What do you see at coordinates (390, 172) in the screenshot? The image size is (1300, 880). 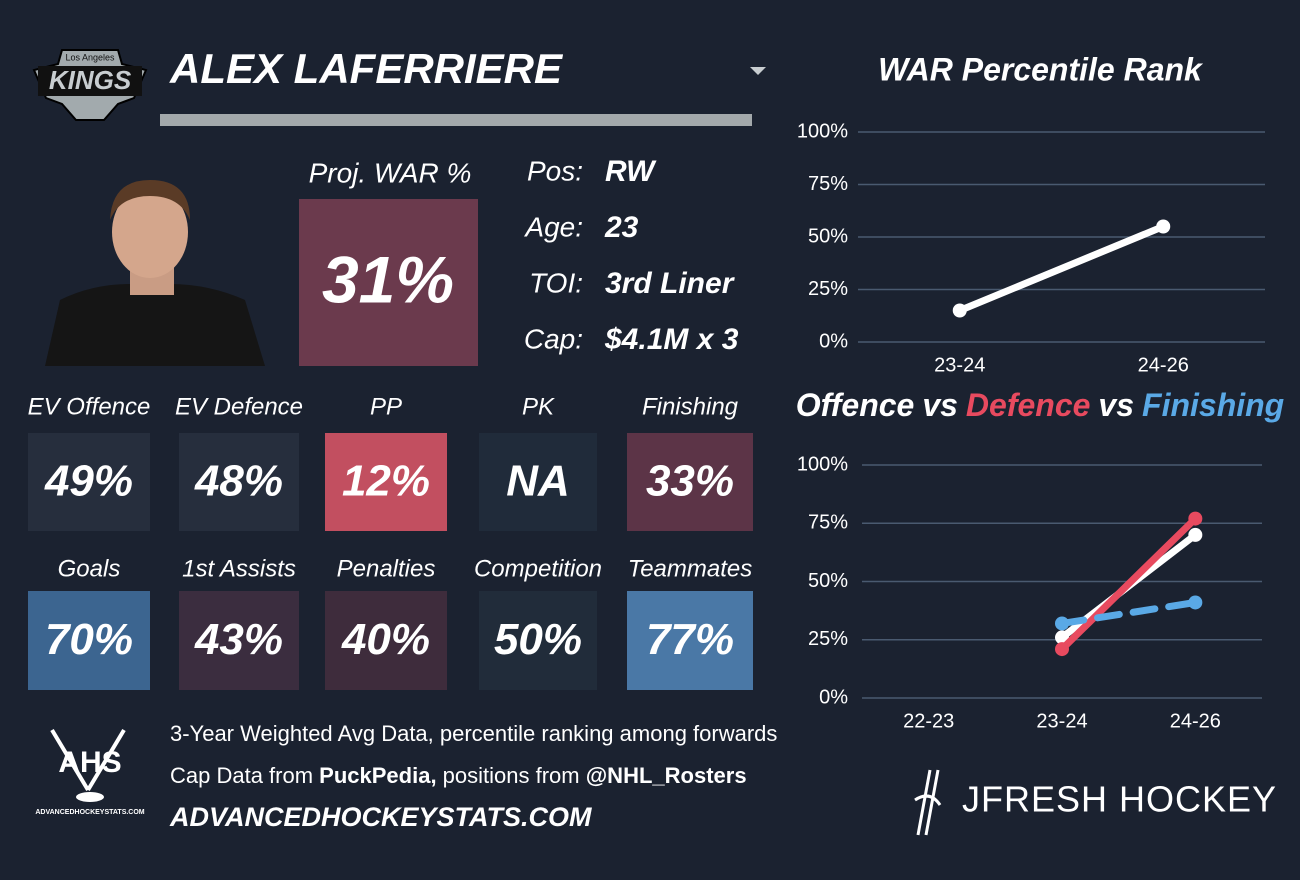 I see `proj-war-label: Proj. WAR %` at bounding box center [390, 172].